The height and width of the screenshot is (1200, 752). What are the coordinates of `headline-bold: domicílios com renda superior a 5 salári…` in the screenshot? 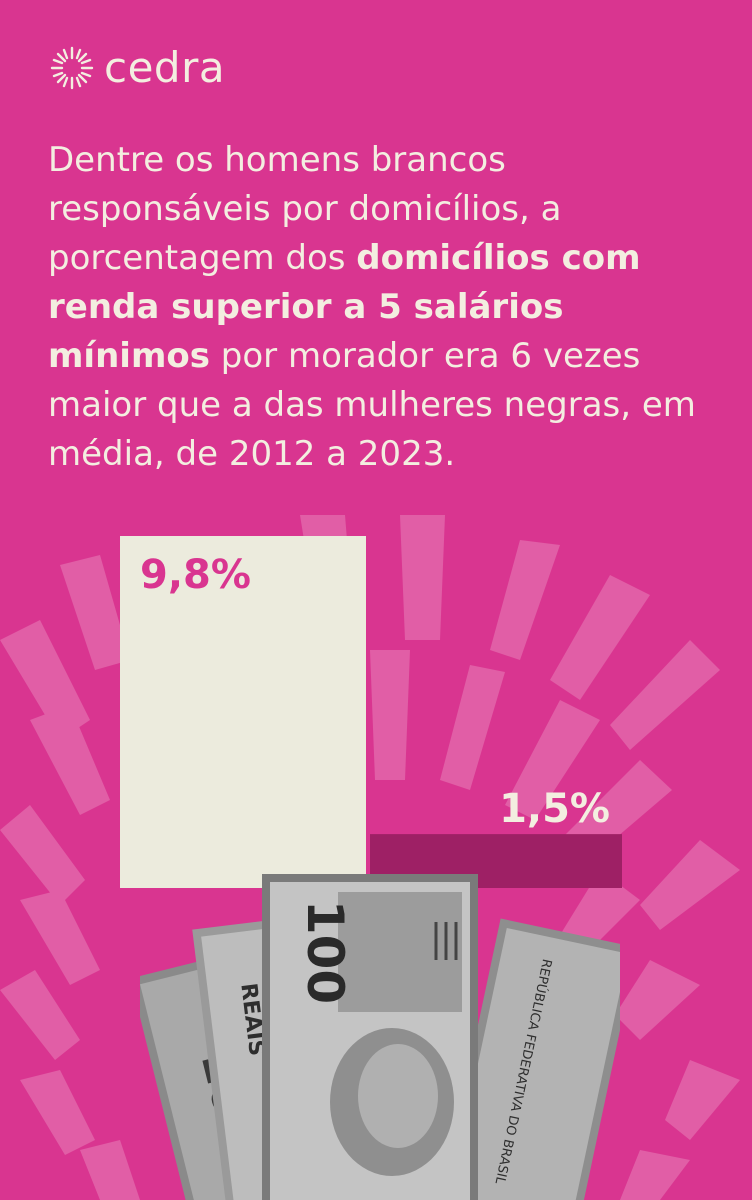 It's located at (344, 307).